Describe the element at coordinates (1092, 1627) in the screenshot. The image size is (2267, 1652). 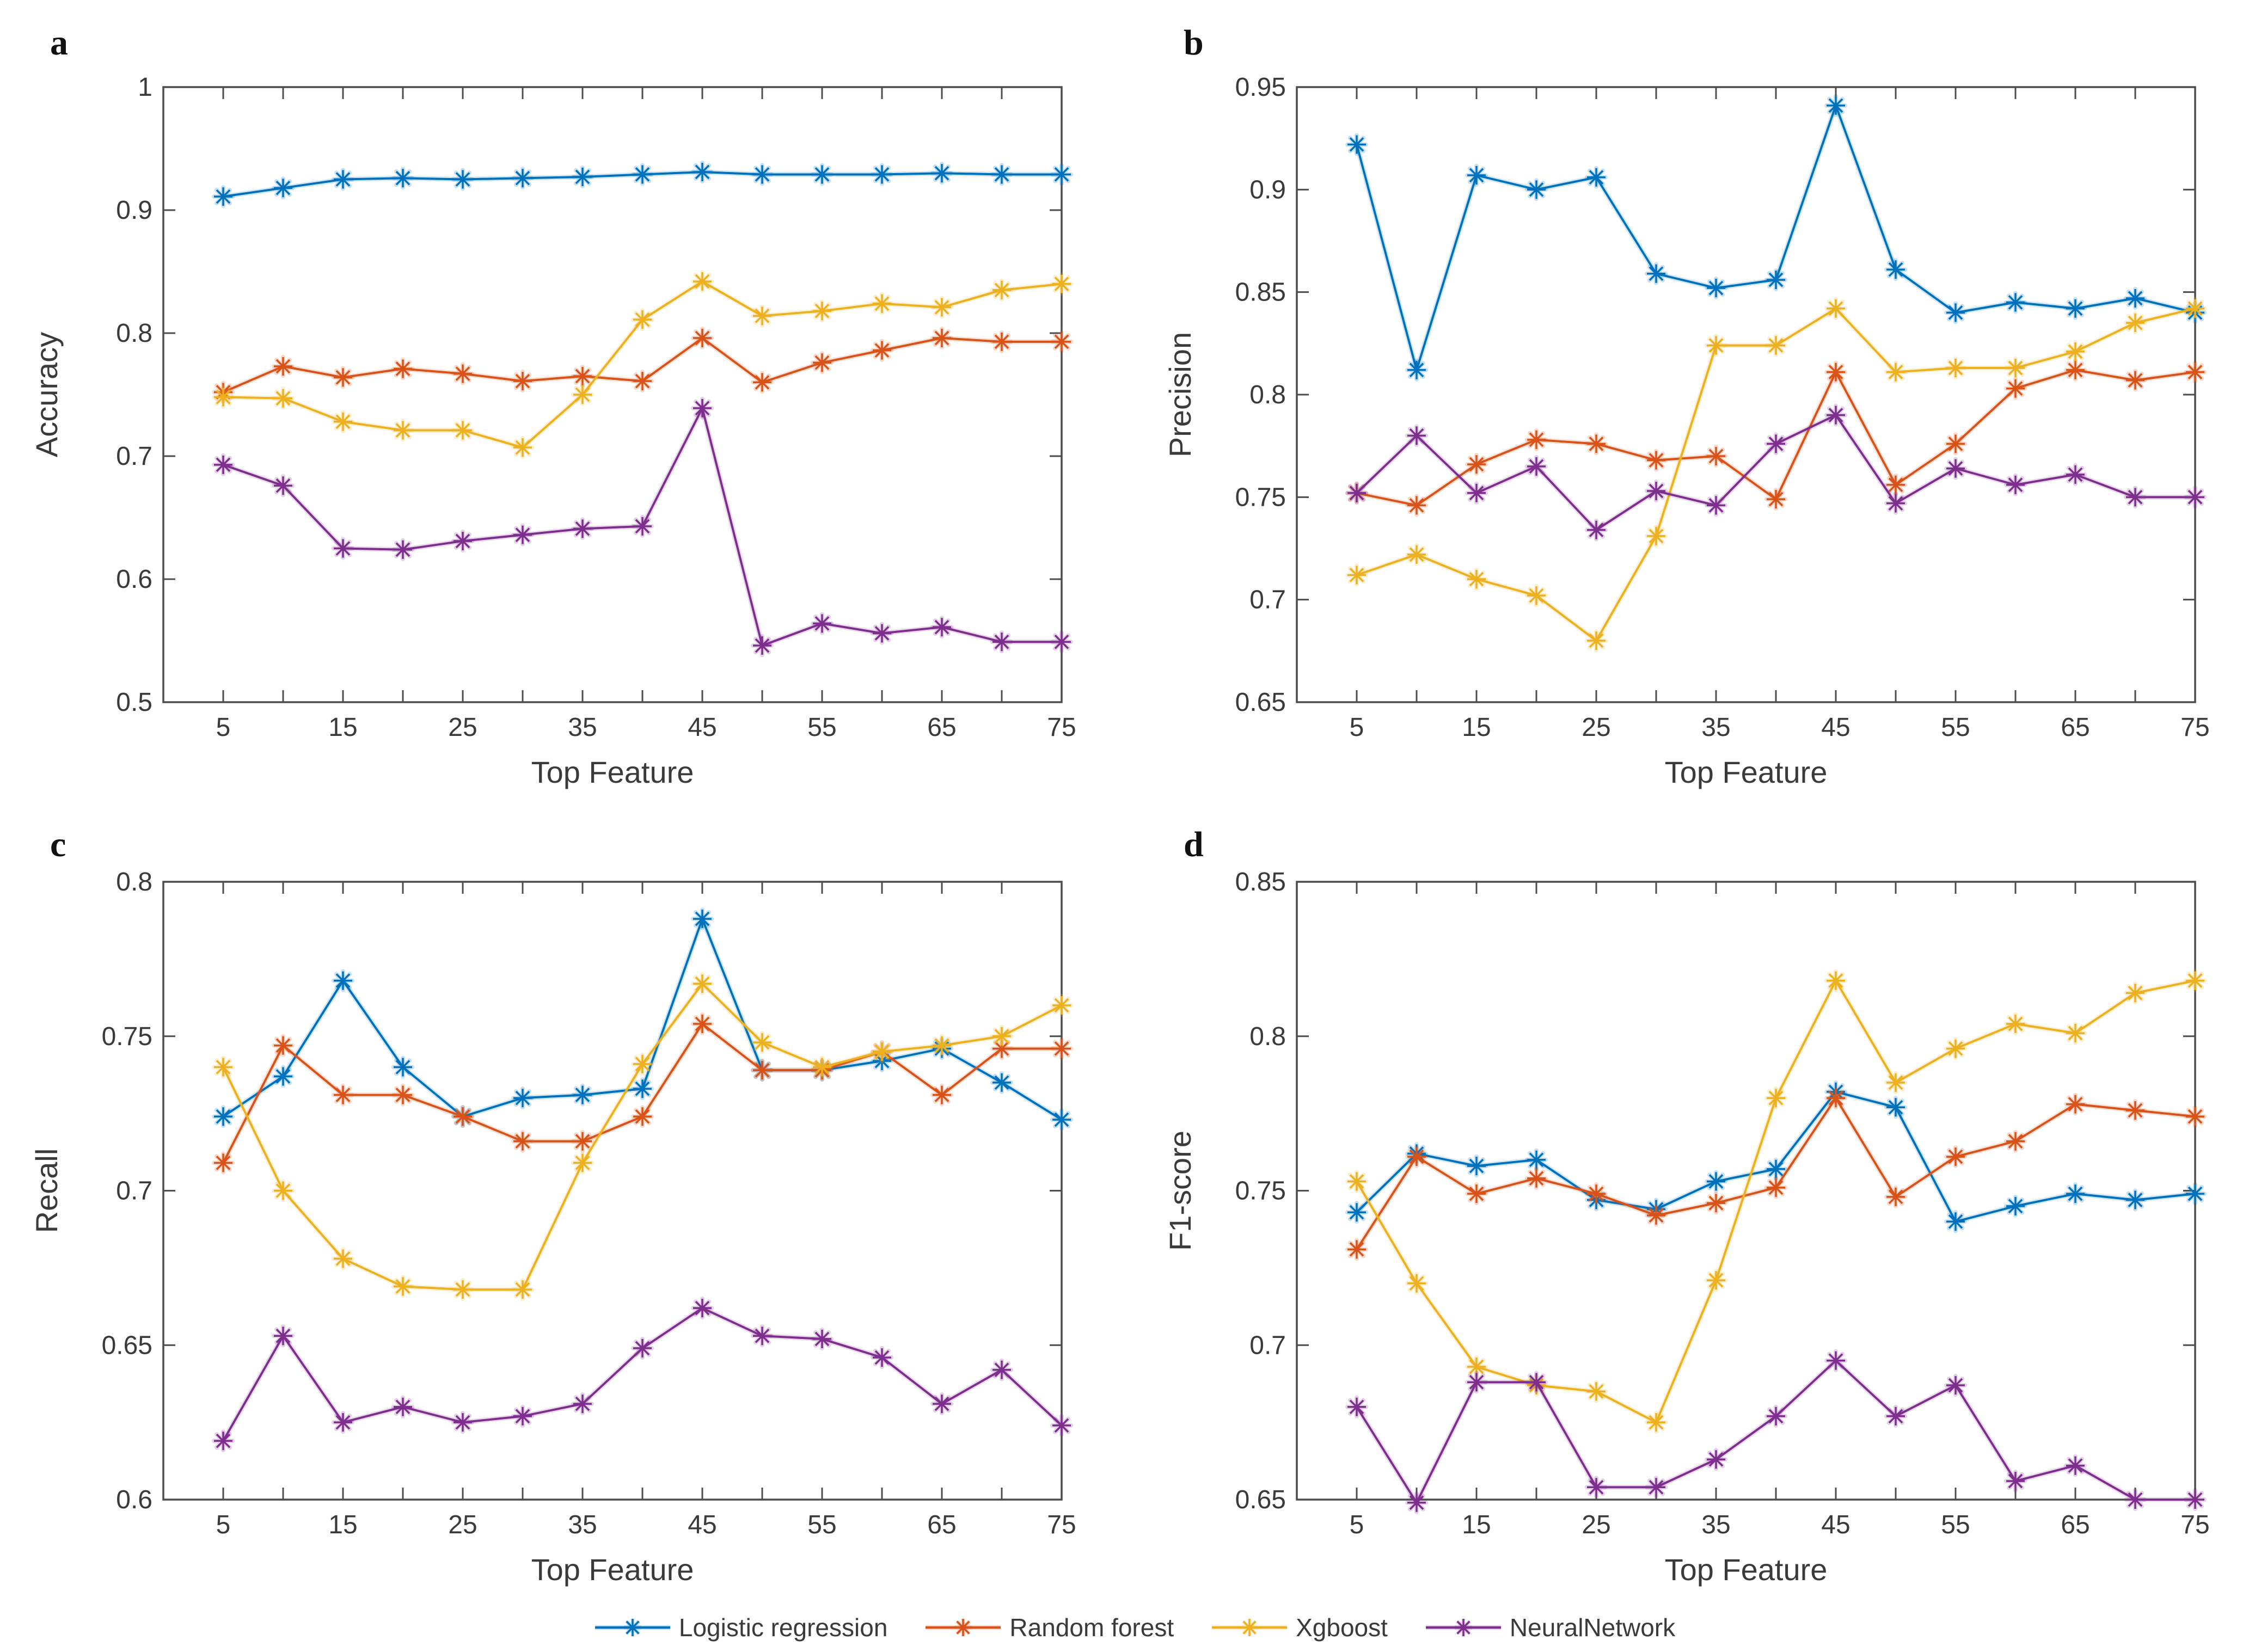
I see `legend-label: Random forest` at that location.